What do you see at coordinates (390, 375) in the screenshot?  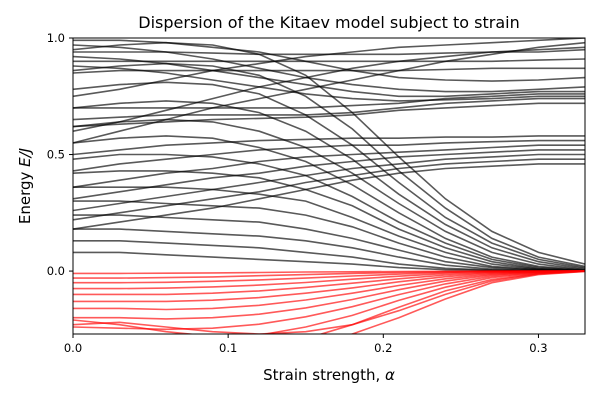 I see `x-axis-label-symbol: α` at bounding box center [390, 375].